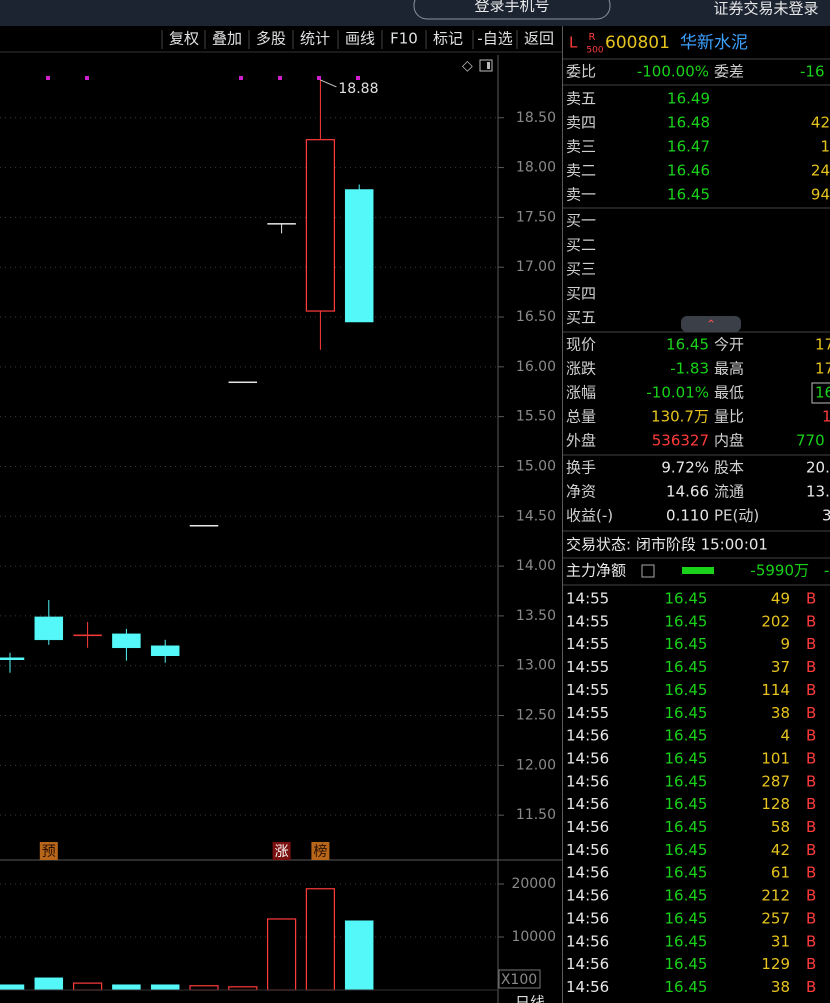 This screenshot has height=1003, width=830. Describe the element at coordinates (729, 492) in the screenshot. I see `stat-label: 流通` at that location.